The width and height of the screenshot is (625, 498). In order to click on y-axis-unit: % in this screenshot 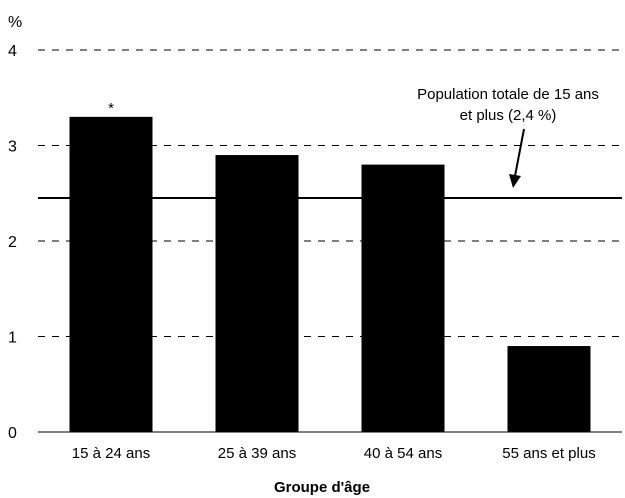, I will do `click(15, 22)`.